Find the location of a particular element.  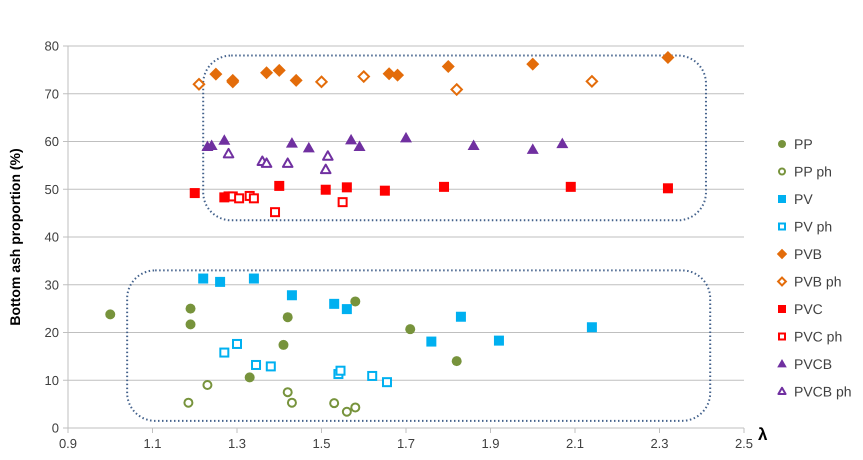

legend-label: PVCB ph is located at coordinates (823, 391).